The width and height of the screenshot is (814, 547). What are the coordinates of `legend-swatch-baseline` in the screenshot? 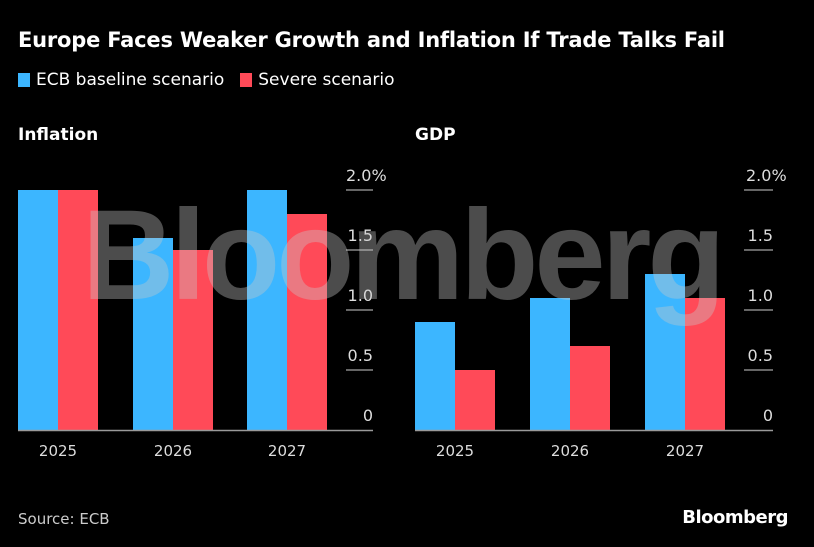 It's located at (24, 80).